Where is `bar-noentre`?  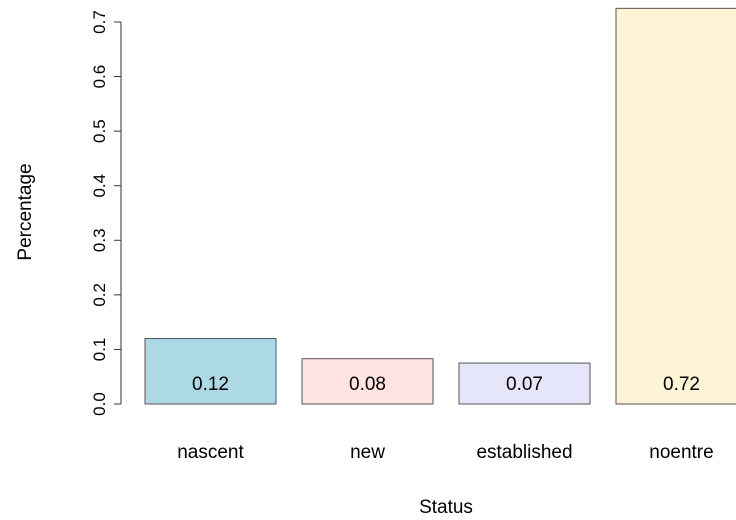 bar-noentre is located at coordinates (675, 206).